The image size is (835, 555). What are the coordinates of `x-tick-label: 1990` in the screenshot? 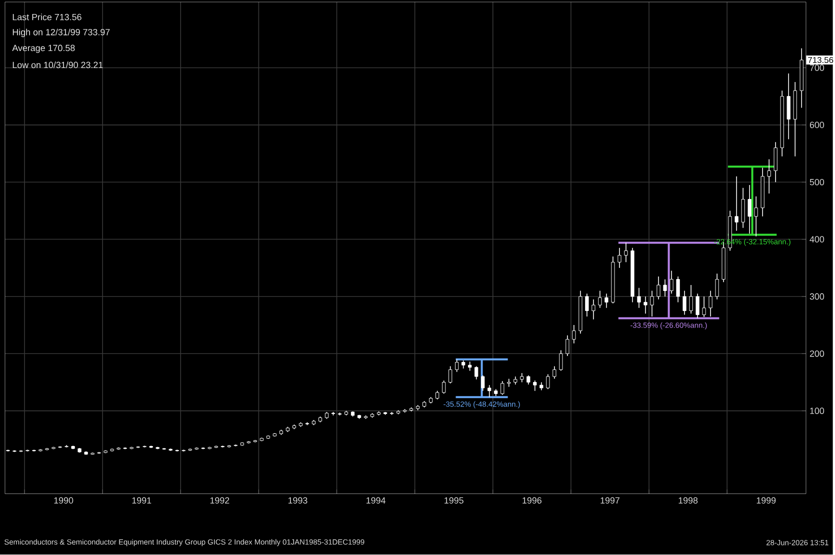 It's located at (64, 500).